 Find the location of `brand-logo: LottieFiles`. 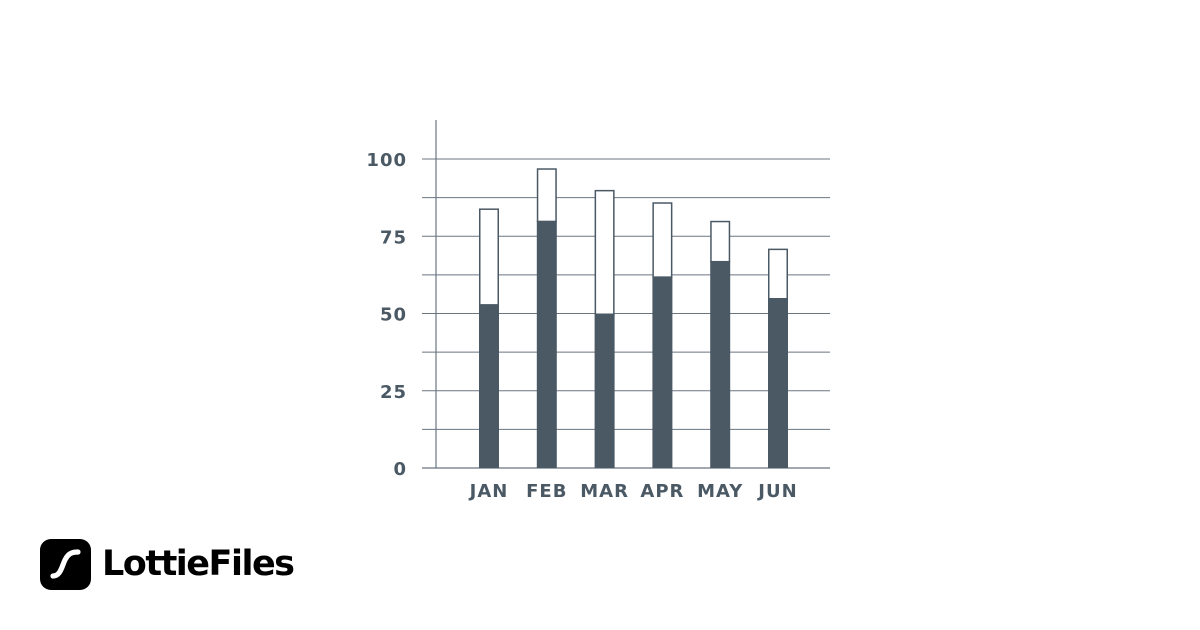

brand-logo: LottieFiles is located at coordinates (167, 564).